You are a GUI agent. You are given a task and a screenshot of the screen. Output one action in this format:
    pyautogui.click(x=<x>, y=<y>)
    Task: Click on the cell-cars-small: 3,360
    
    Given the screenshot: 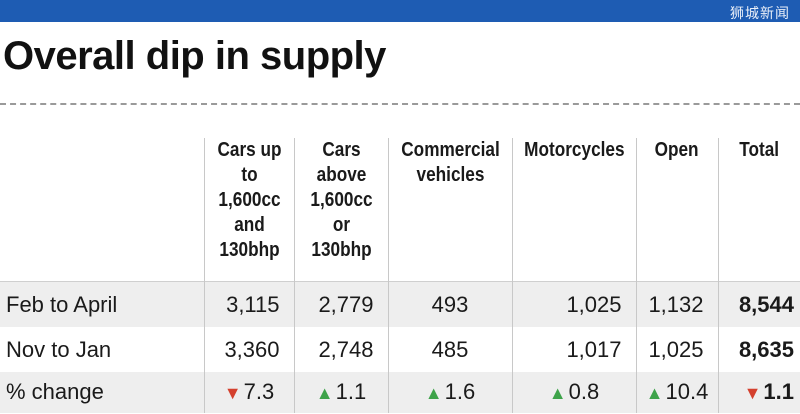 What is the action you would take?
    pyautogui.click(x=248, y=349)
    